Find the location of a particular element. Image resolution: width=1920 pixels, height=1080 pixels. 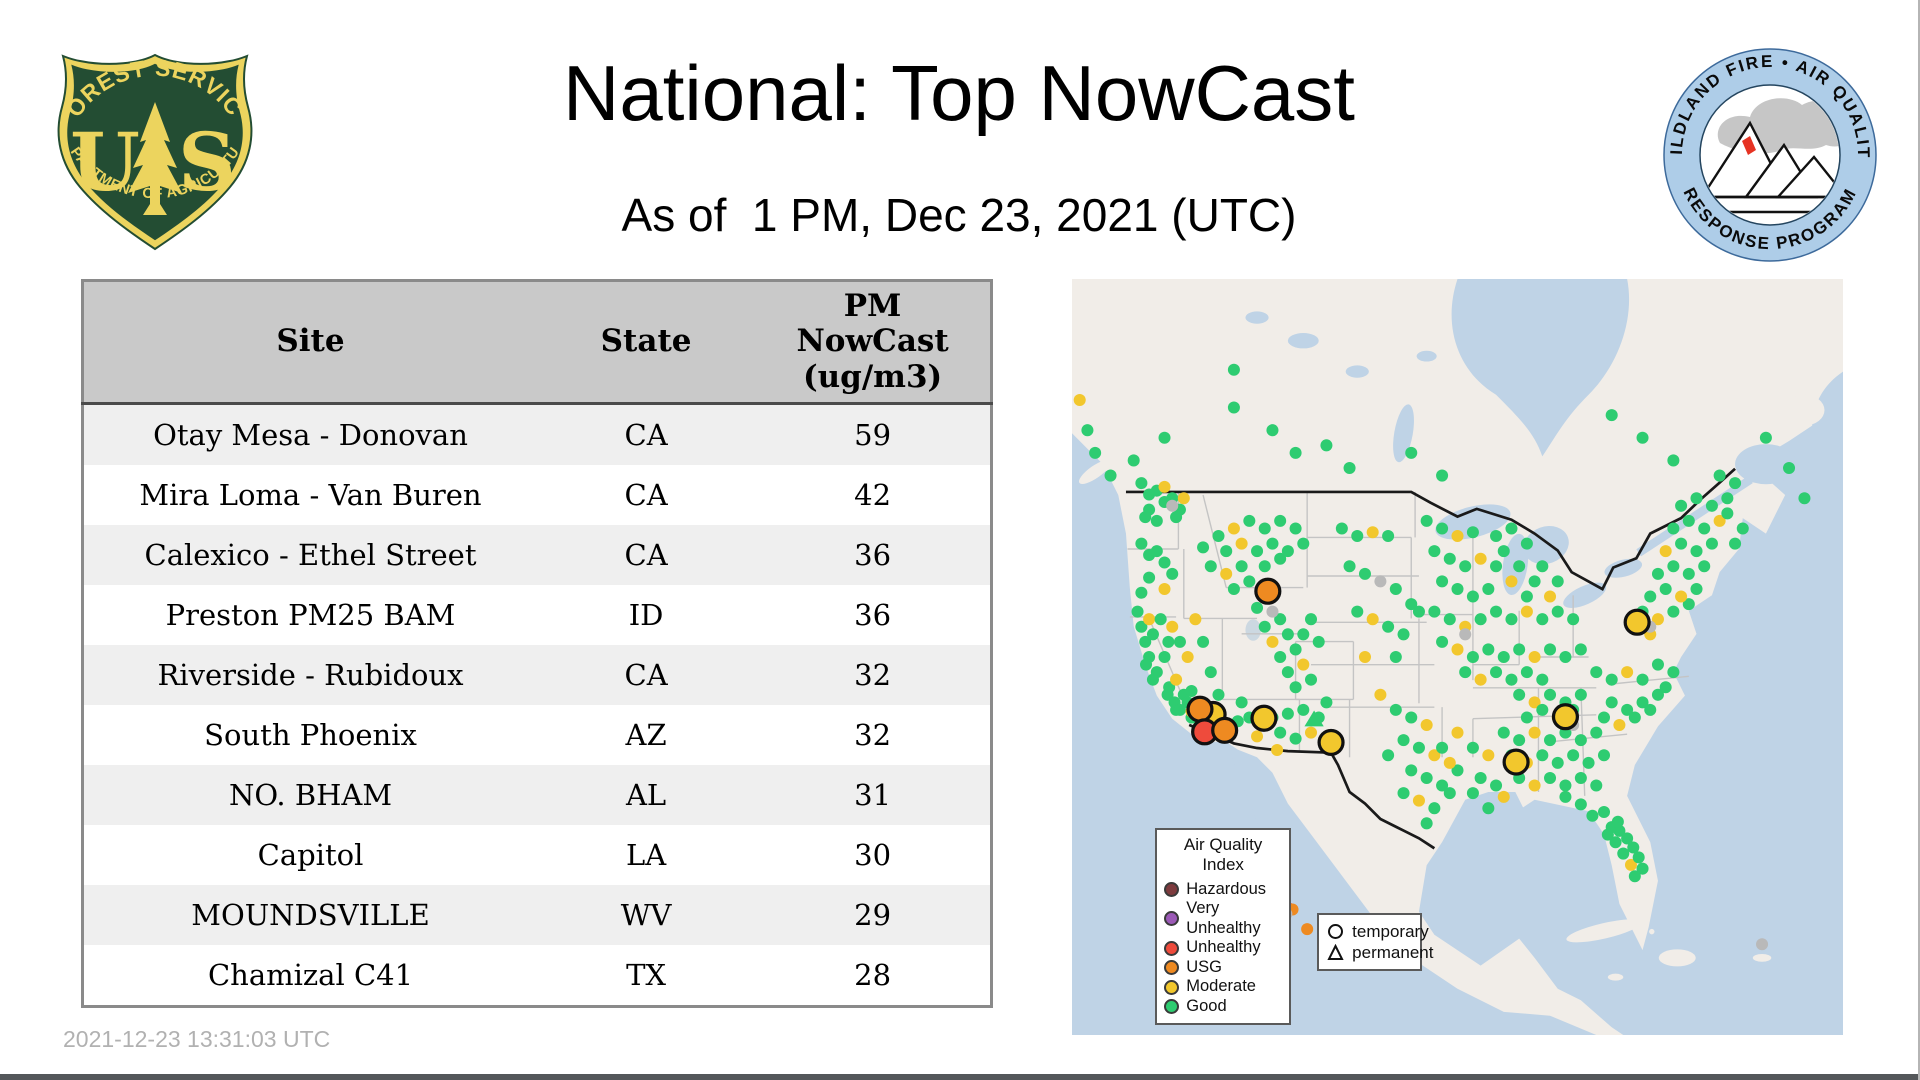

cell-site: Calexico - Ethel Street is located at coordinates (310, 555).